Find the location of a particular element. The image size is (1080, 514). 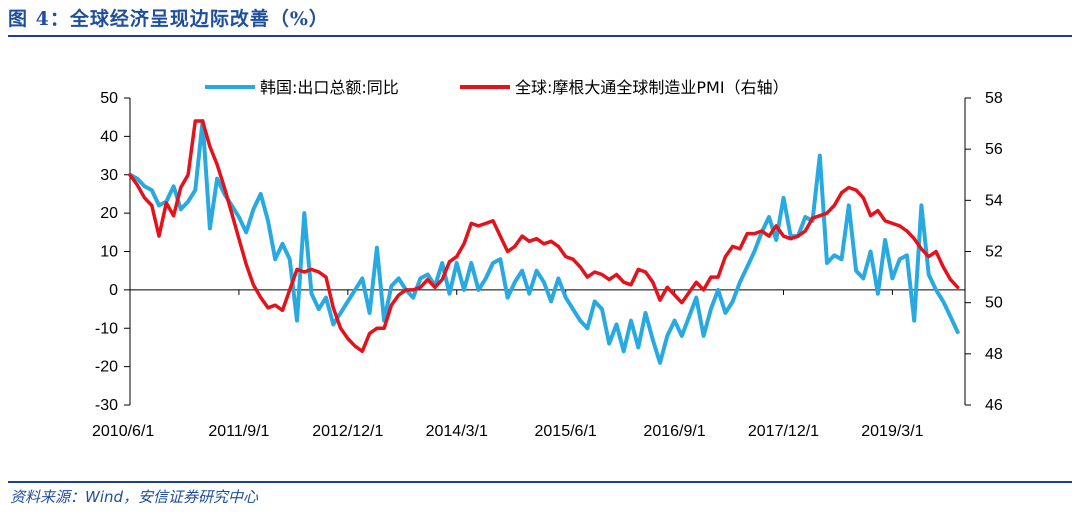

right-tick-label: 58 is located at coordinates (994, 98).